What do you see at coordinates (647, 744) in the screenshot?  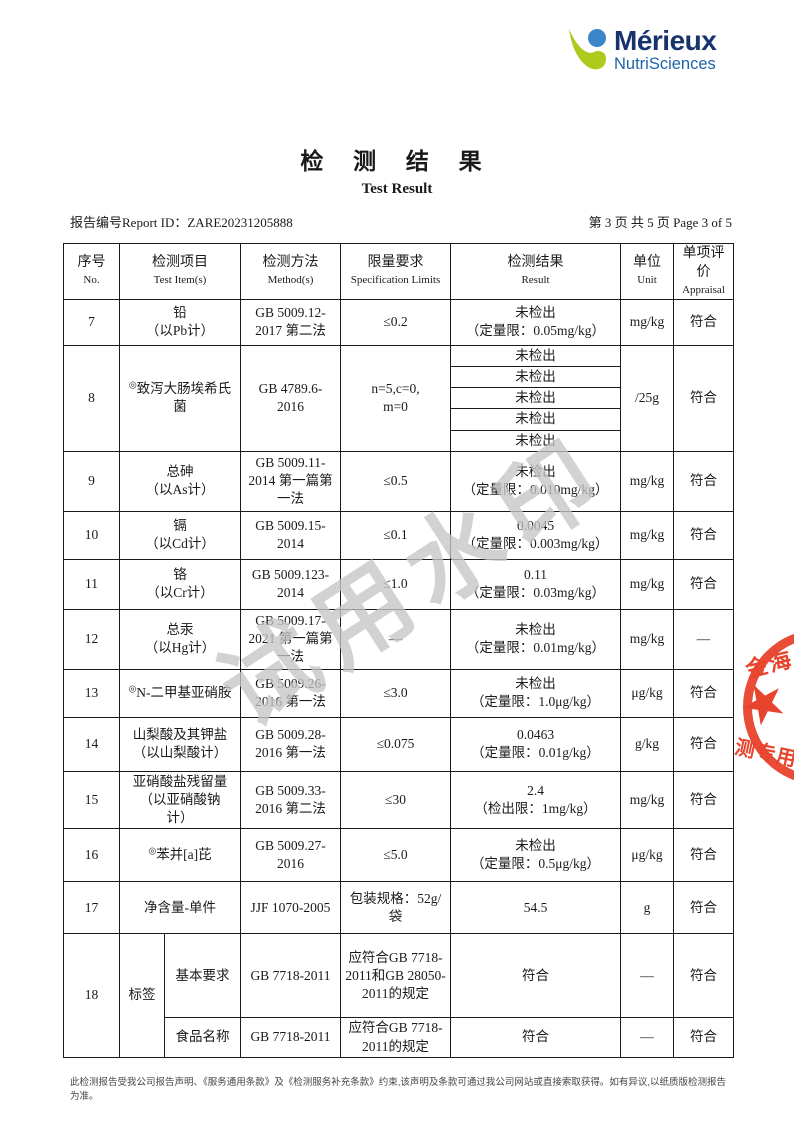 I see `cell-unit: g/kg` at bounding box center [647, 744].